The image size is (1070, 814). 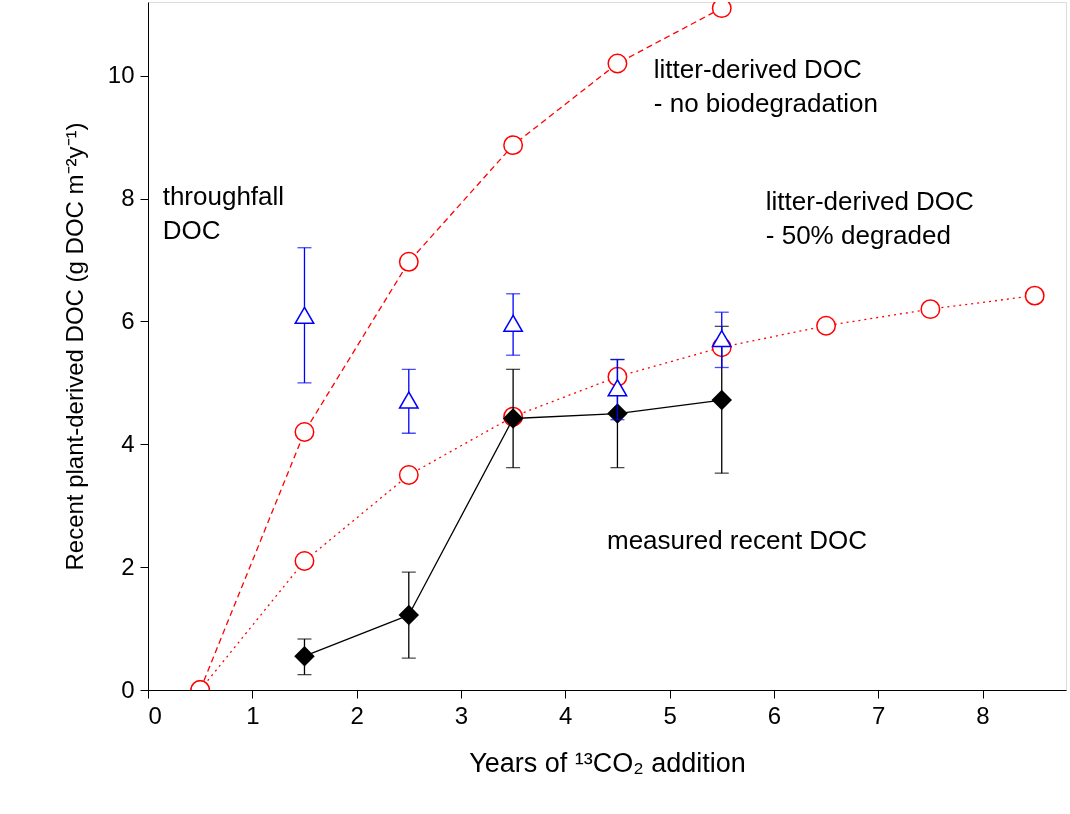 I want to click on x-tick-label: 6, so click(x=774, y=715).